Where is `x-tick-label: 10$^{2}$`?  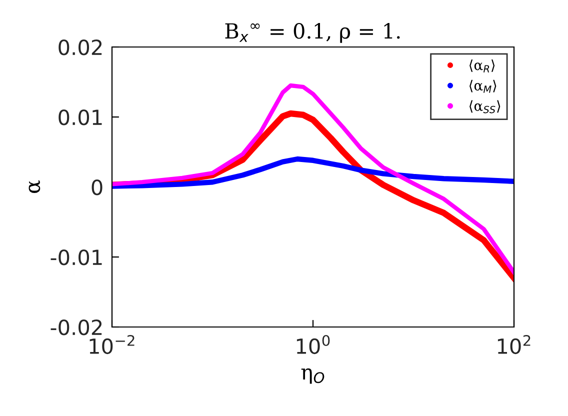
x-tick-label: 10$^{2}$ is located at coordinates (514, 344).